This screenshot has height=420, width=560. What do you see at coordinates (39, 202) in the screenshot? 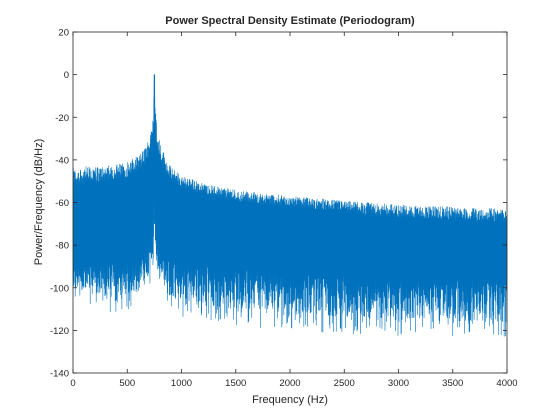
I see `y-axis-label: Power/Frequency (dB/Hz)` at bounding box center [39, 202].